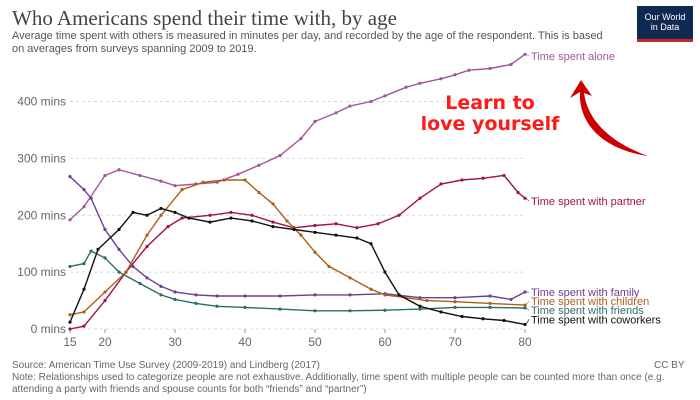 The image size is (700, 400). Describe the element at coordinates (596, 320) in the screenshot. I see `series-label-time-spent-with-coworkers: Time spent with coworkers` at that location.